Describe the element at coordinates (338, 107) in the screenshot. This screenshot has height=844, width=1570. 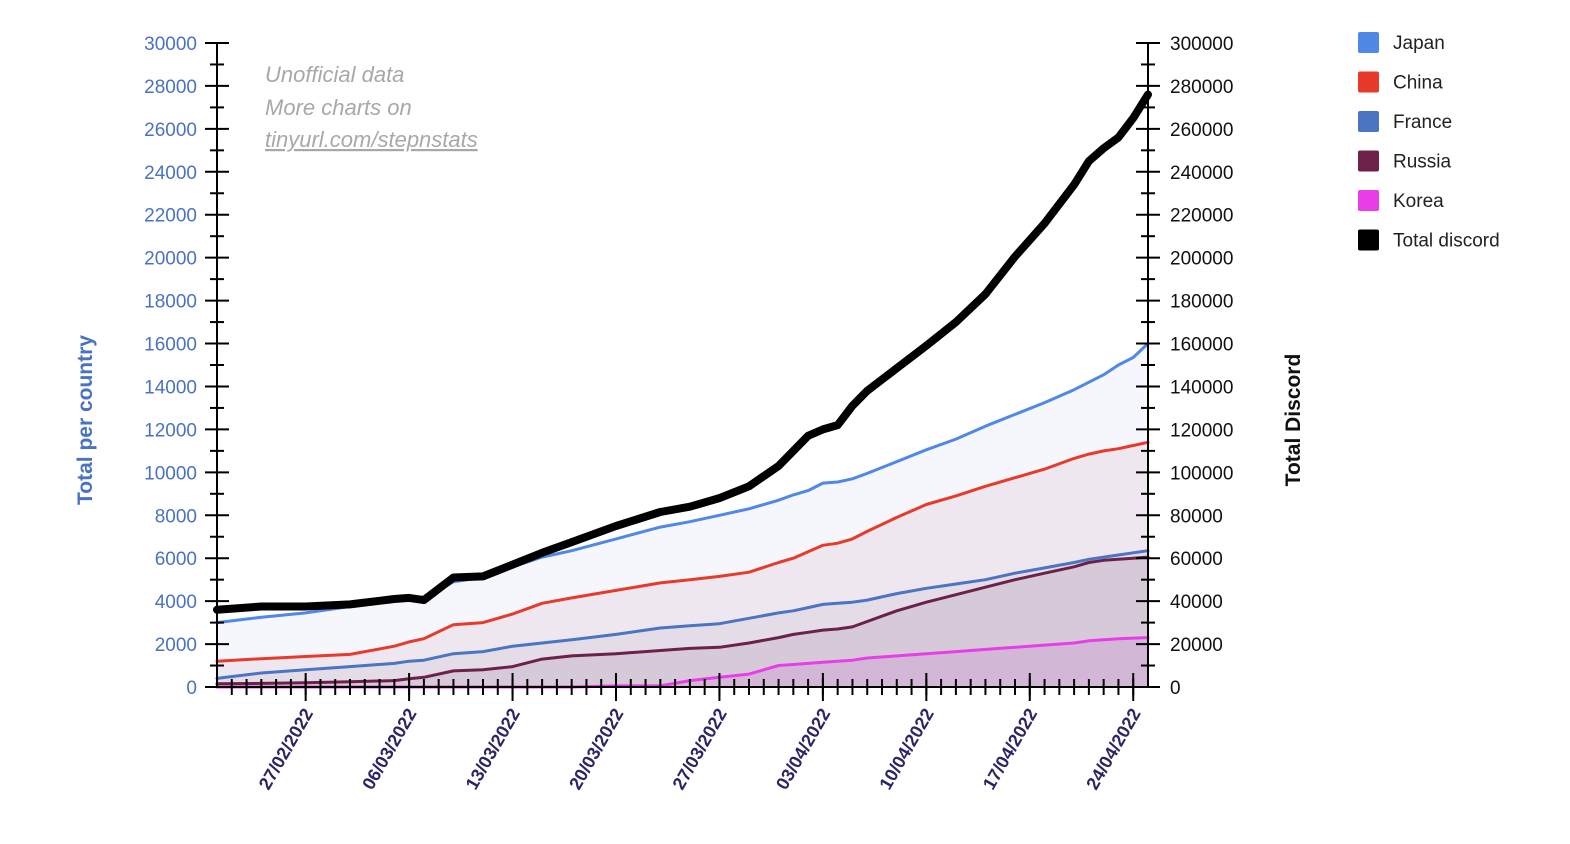
I see `annotation-line-2: More charts on` at that location.